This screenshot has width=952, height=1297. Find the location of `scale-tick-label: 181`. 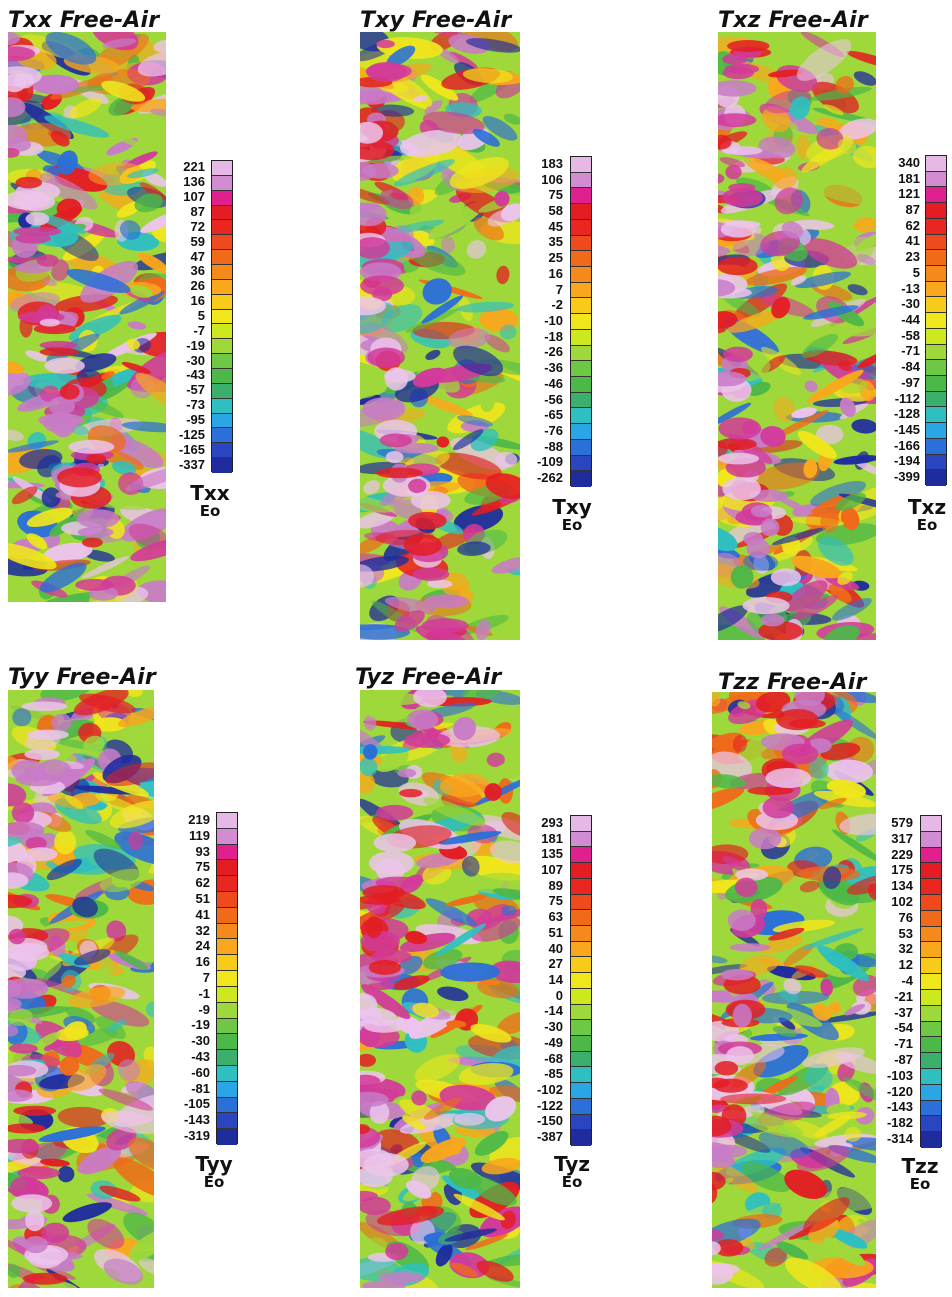

scale-tick-label: 181 is located at coordinates (552, 838).